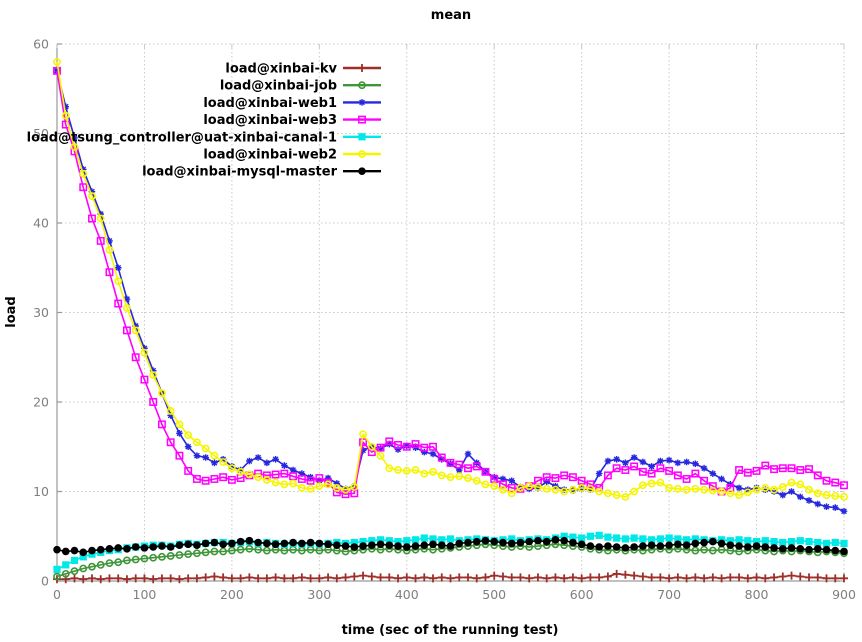 The image size is (862, 642). I want to click on legend-item-load-xinbai-web2: load@xinbai-web2, so click(292, 155).